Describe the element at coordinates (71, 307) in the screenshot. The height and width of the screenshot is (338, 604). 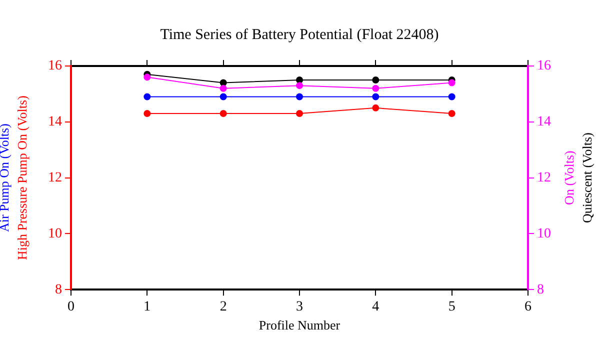
I see `x-tick-label: 0` at that location.